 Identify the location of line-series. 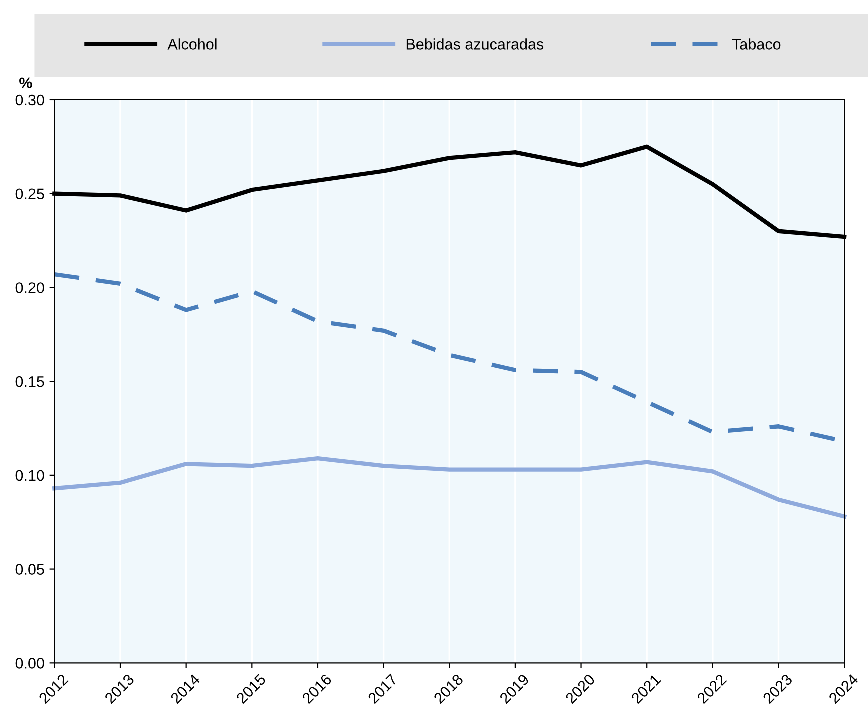
(449, 487).